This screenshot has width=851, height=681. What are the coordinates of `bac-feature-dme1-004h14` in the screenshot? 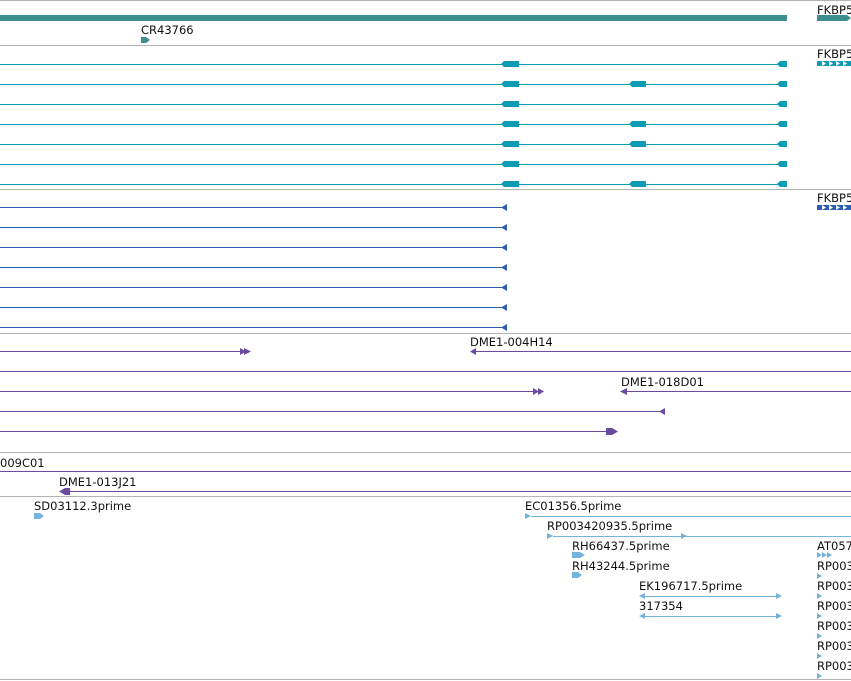 It's located at (660, 351).